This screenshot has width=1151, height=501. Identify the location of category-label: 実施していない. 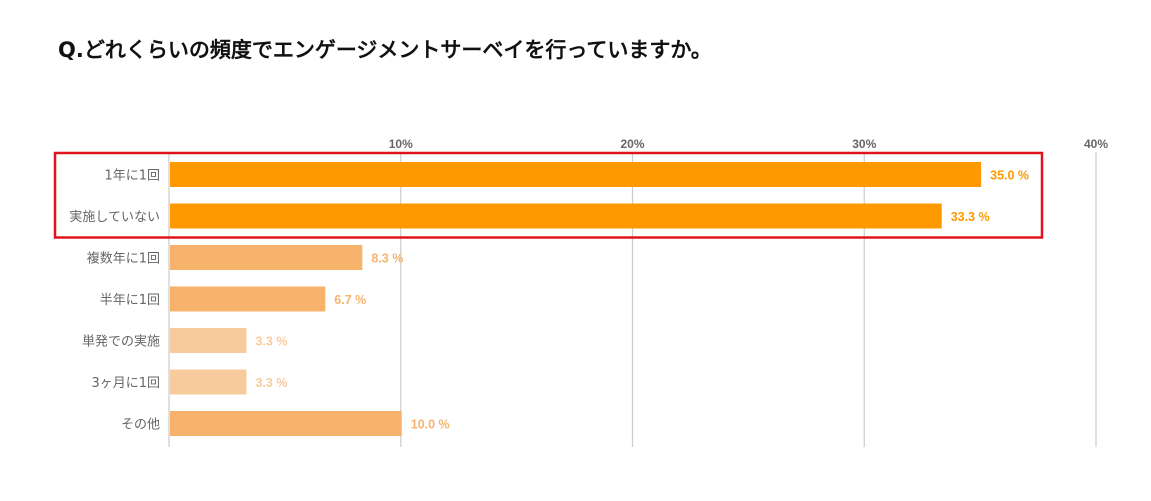
(114, 217).